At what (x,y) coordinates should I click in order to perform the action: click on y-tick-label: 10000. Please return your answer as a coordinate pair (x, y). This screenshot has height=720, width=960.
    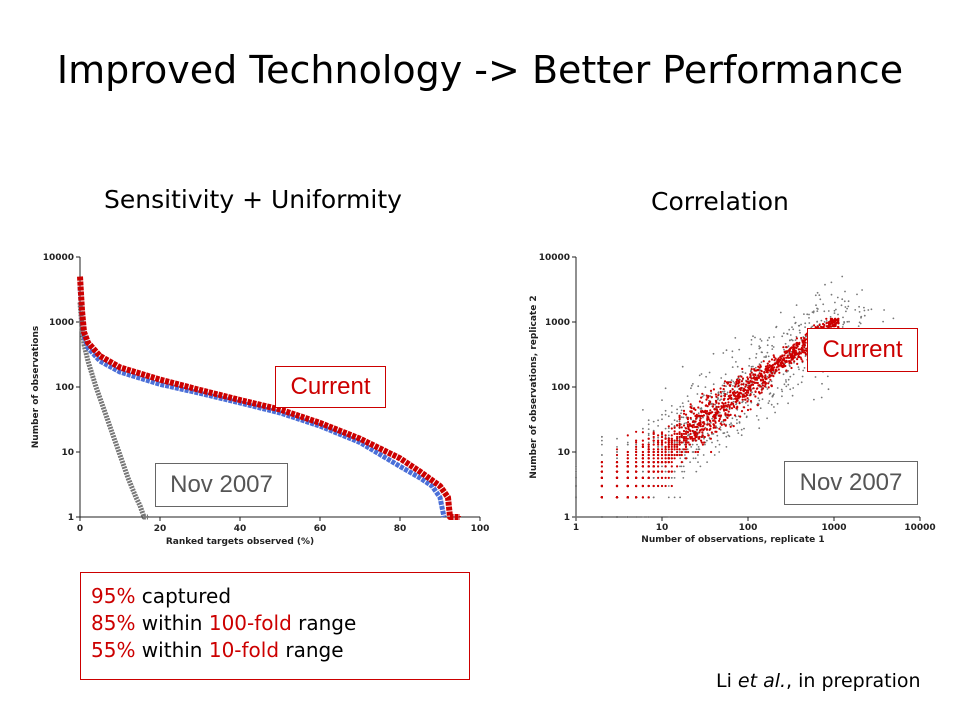
    Looking at the image, I should click on (554, 258).